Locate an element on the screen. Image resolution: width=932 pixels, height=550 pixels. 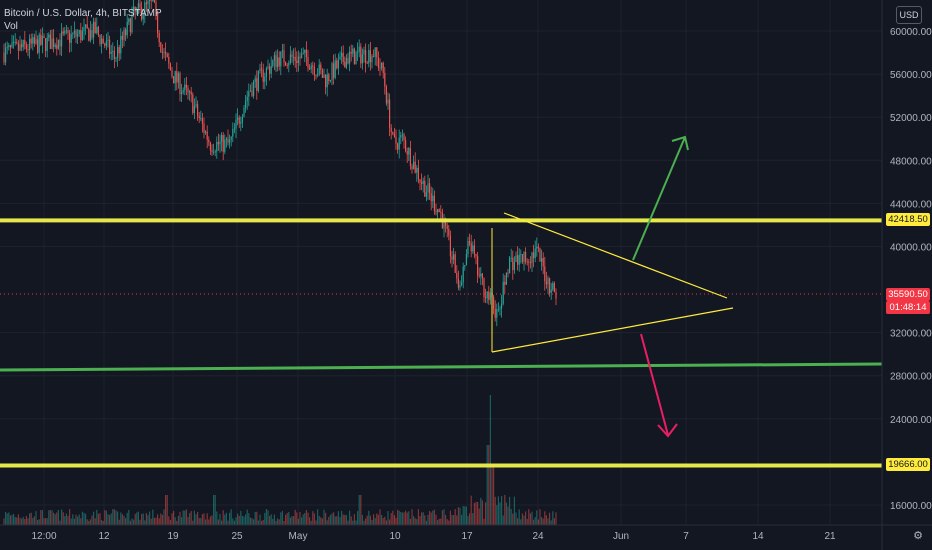
x-axis-tick-label: 21 is located at coordinates (830, 536).